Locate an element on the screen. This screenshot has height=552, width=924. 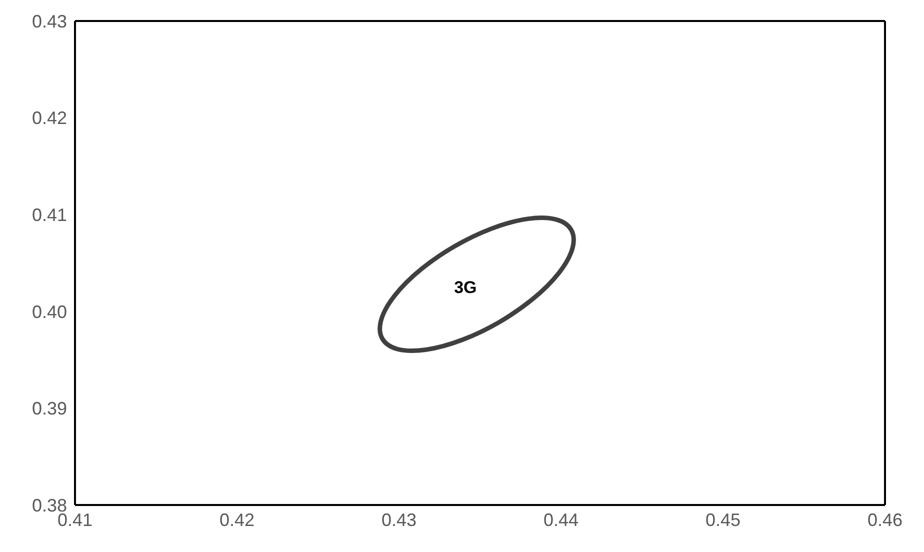
x-tick-label: 0.45 is located at coordinates (723, 520).